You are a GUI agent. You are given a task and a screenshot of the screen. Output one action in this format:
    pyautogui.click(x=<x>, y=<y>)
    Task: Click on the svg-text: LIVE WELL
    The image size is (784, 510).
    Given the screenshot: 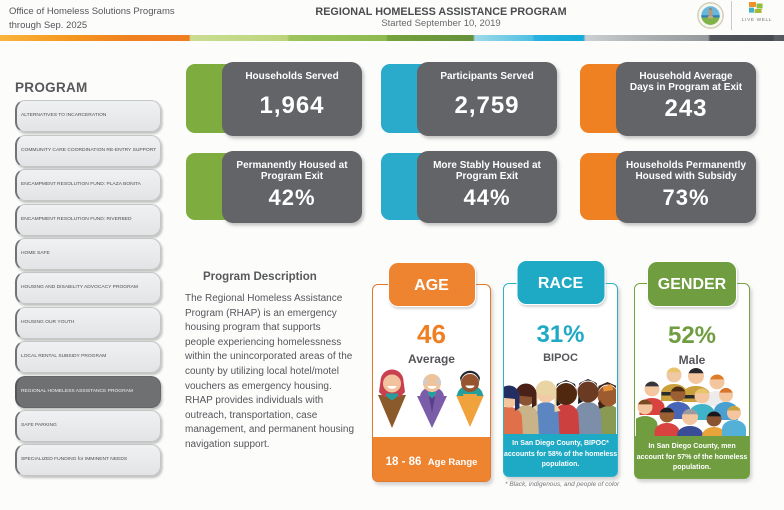 What is the action you would take?
    pyautogui.click(x=757, y=20)
    